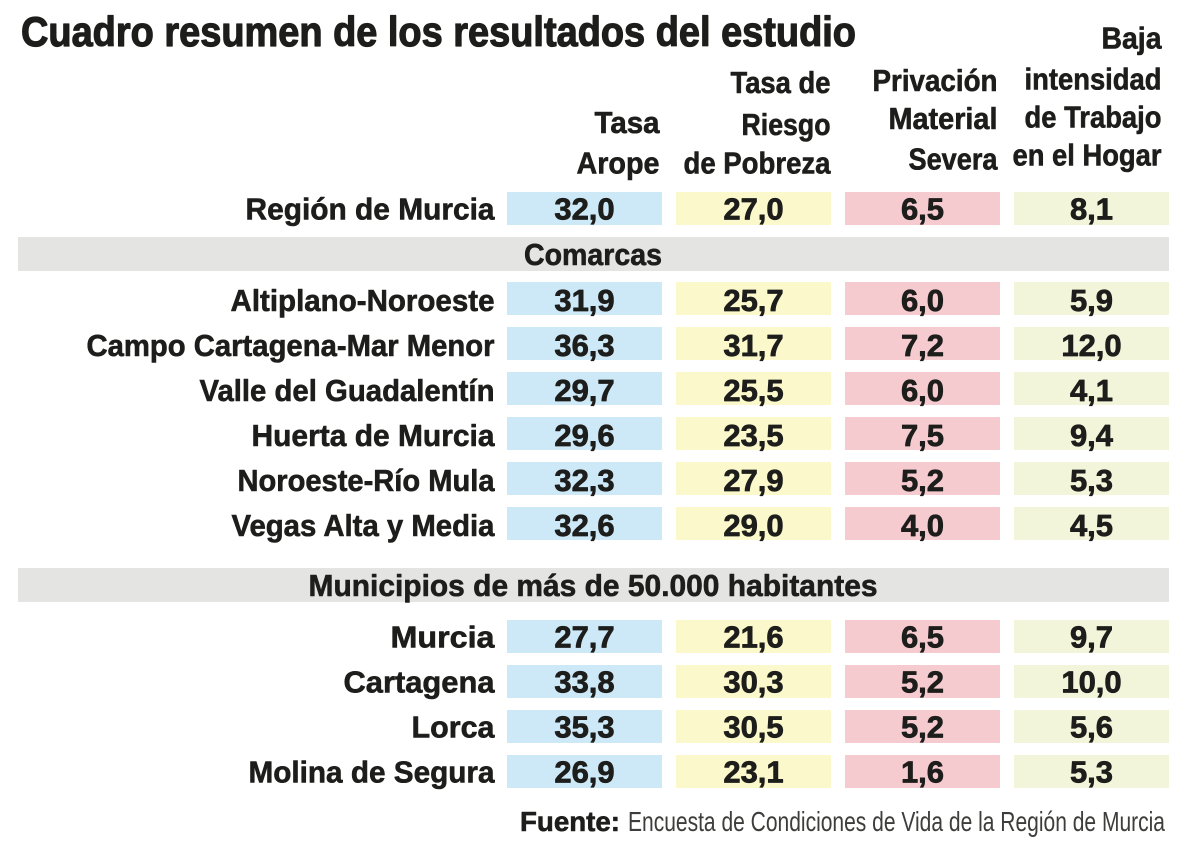 This screenshot has width=1200, height=860. What do you see at coordinates (364, 525) in the screenshot?
I see `svg-text: Vegas Alta y Media` at bounding box center [364, 525].